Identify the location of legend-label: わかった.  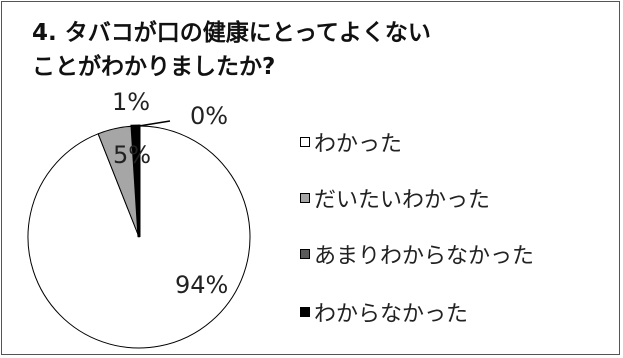
(358, 144).